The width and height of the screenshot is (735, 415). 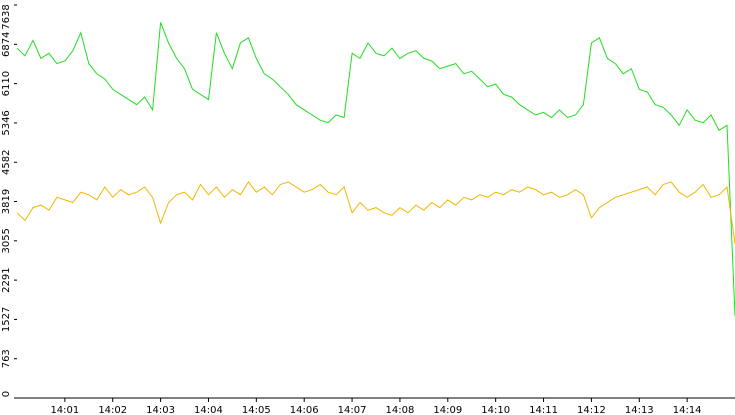 What do you see at coordinates (447, 410) in the screenshot?
I see `x-tick-label: 14:09` at bounding box center [447, 410].